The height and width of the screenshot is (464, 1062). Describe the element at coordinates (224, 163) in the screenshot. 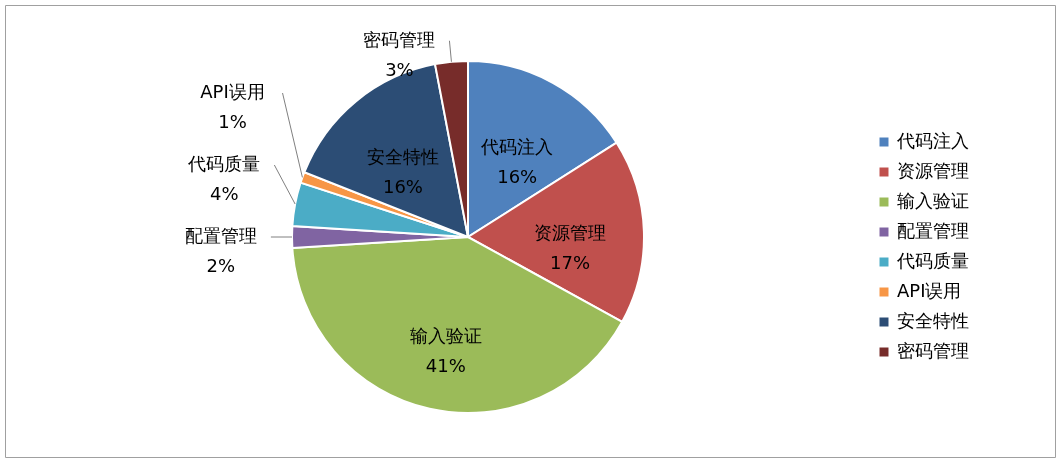

I see `slice-label: 代码质量` at that location.